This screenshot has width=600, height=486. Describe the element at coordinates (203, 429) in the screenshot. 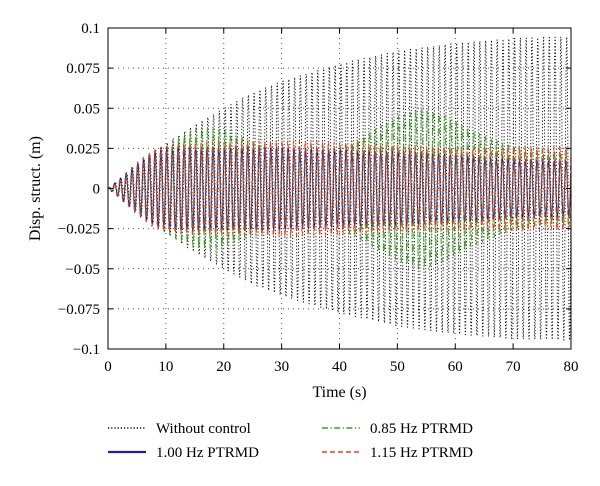

I see `legend-label-without-control: Without control` at that location.